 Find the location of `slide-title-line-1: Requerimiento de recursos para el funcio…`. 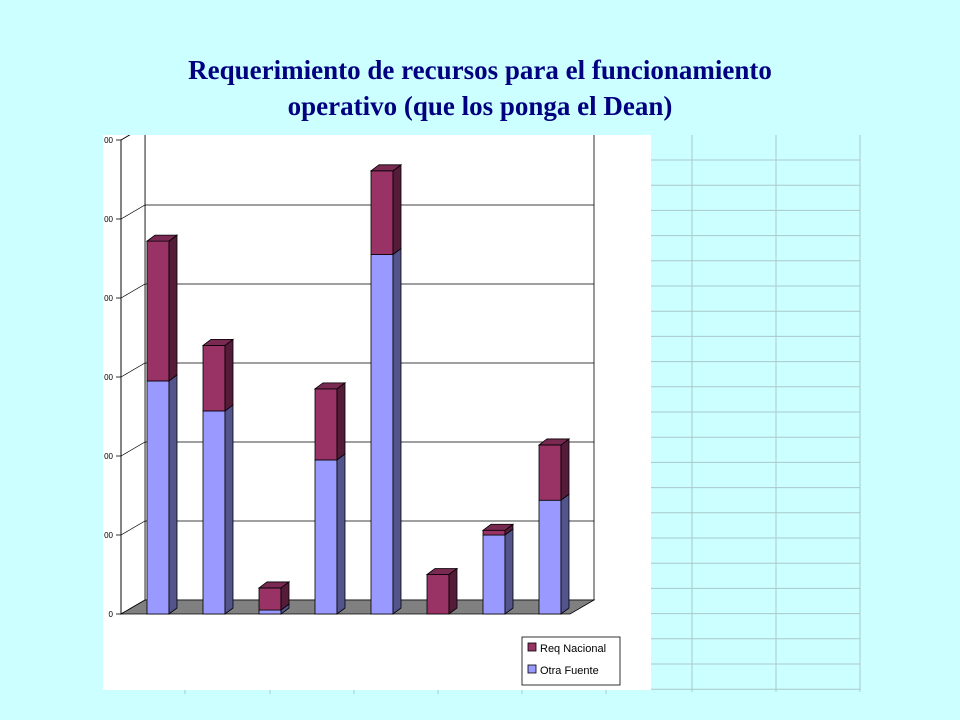

slide-title-line-1: Requerimiento de recursos para el funcio… is located at coordinates (480, 70).